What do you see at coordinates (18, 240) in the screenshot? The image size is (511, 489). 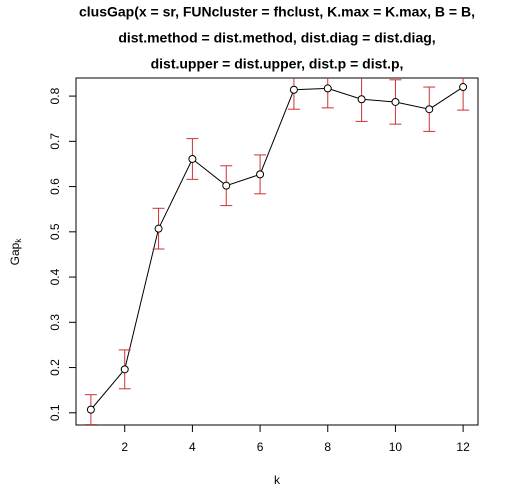 I see `y-label-subscript: k` at bounding box center [18, 240].